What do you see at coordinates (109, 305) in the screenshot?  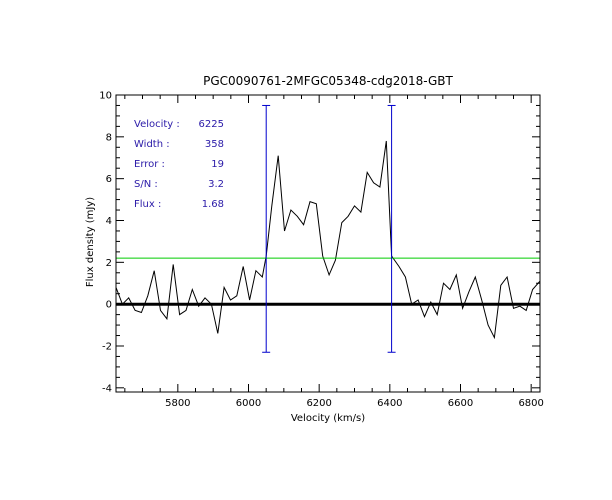 I see `y-tick-label: 0` at bounding box center [109, 305].